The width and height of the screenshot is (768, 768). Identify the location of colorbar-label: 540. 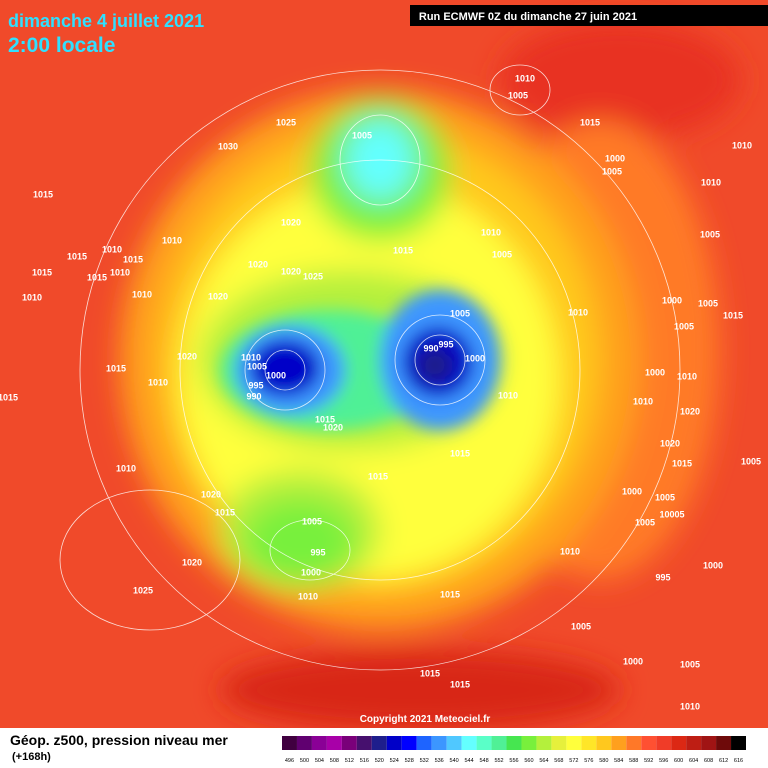
(454, 761).